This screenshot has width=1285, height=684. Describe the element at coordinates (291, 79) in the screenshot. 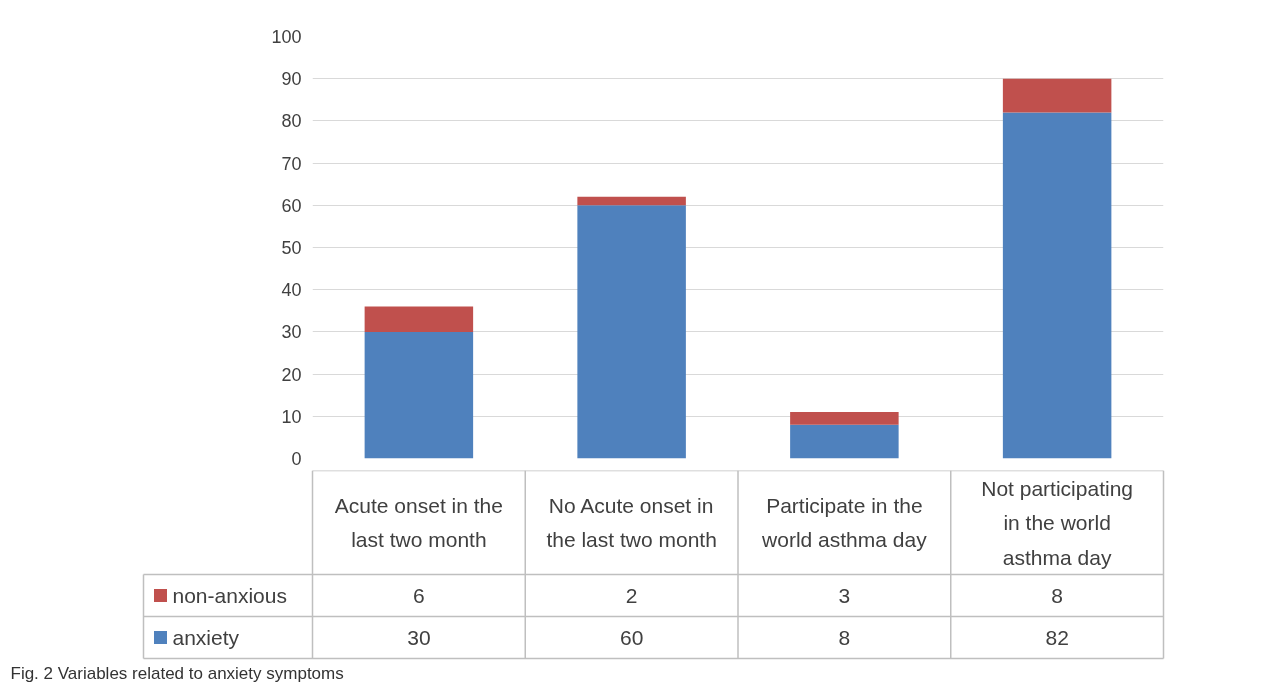

I see `y-tick-label: 90` at that location.